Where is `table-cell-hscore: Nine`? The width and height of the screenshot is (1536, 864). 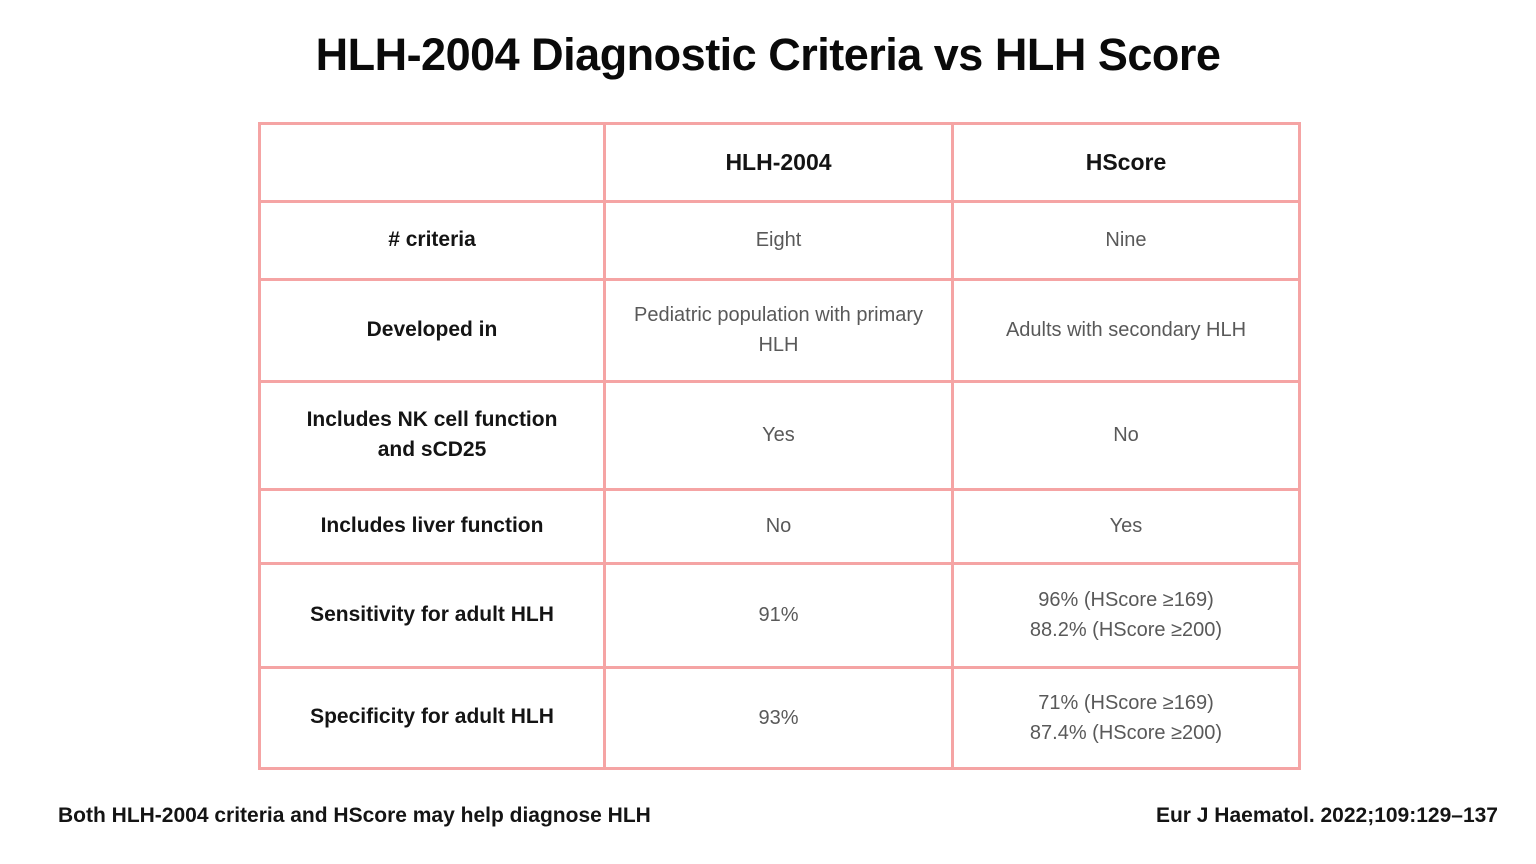 table-cell-hscore: Nine is located at coordinates (1126, 240).